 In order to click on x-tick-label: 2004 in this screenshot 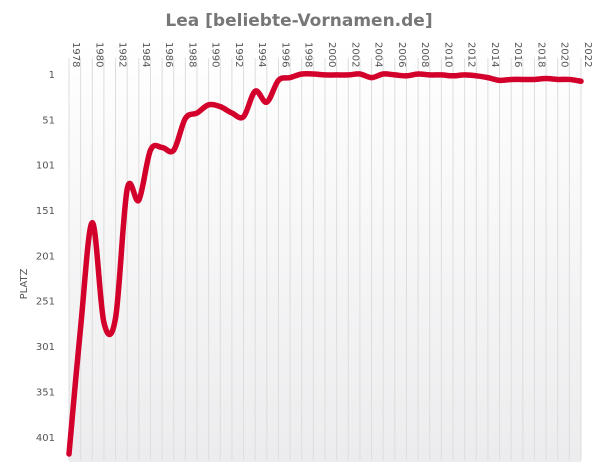, I will do `click(378, 54)`.